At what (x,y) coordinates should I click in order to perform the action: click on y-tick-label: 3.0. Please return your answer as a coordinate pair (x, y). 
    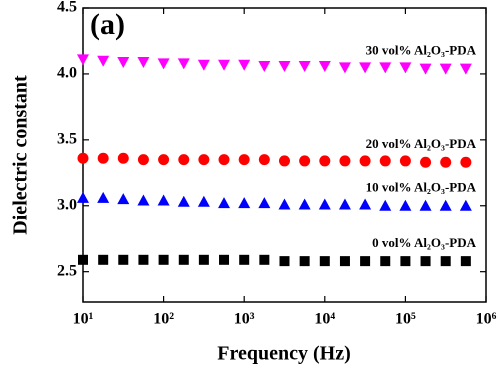
    Looking at the image, I should click on (67, 204).